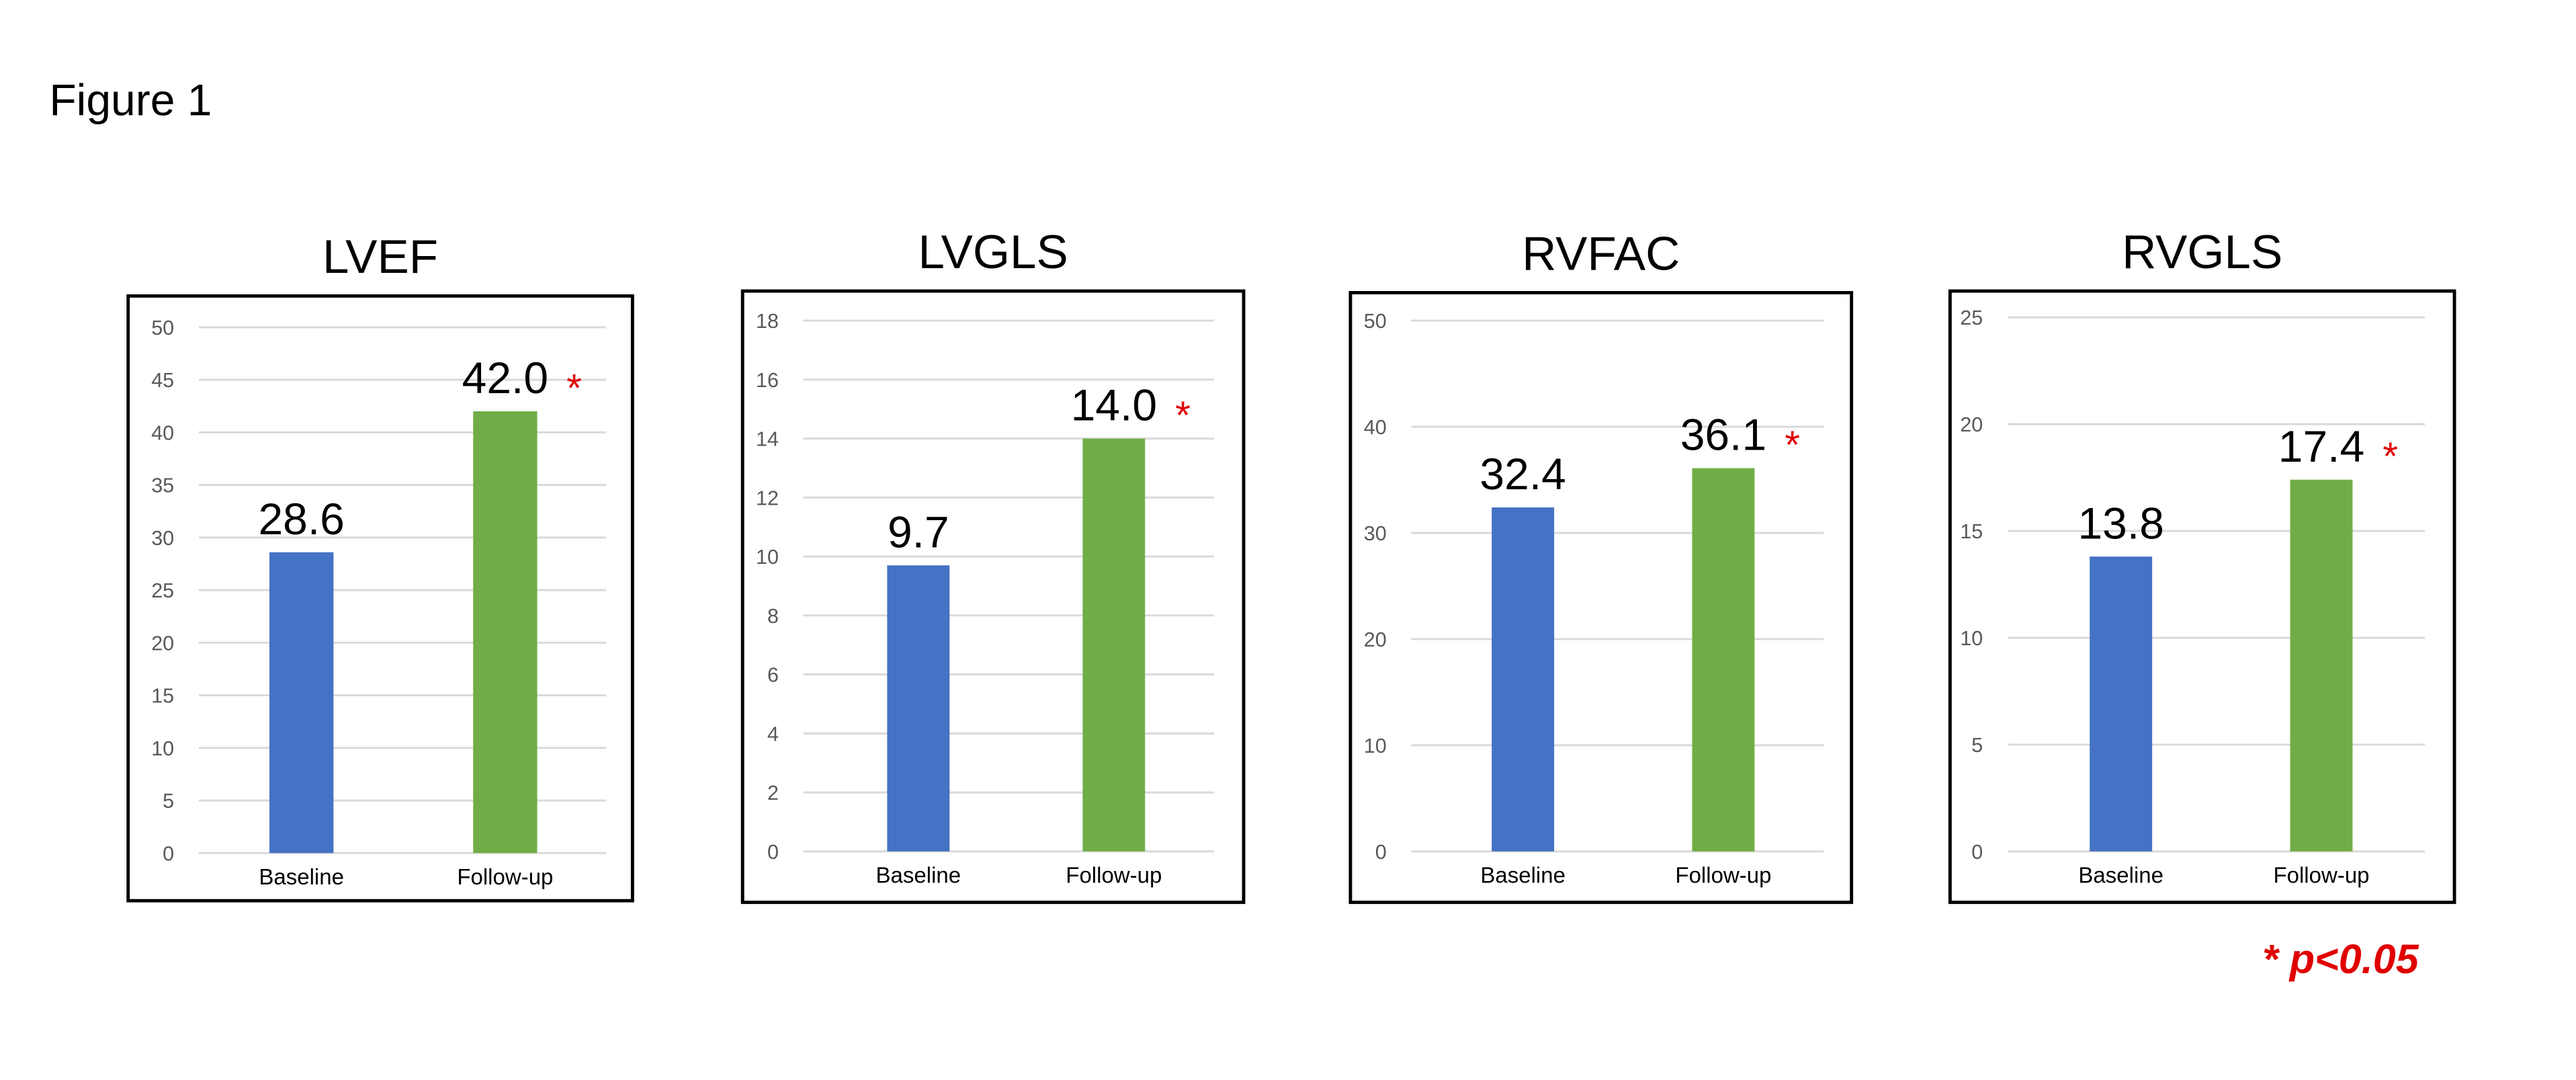 Image resolution: width=2576 pixels, height=1080 pixels. What do you see at coordinates (767, 439) in the screenshot?
I see `y-tick-label: 14` at bounding box center [767, 439].